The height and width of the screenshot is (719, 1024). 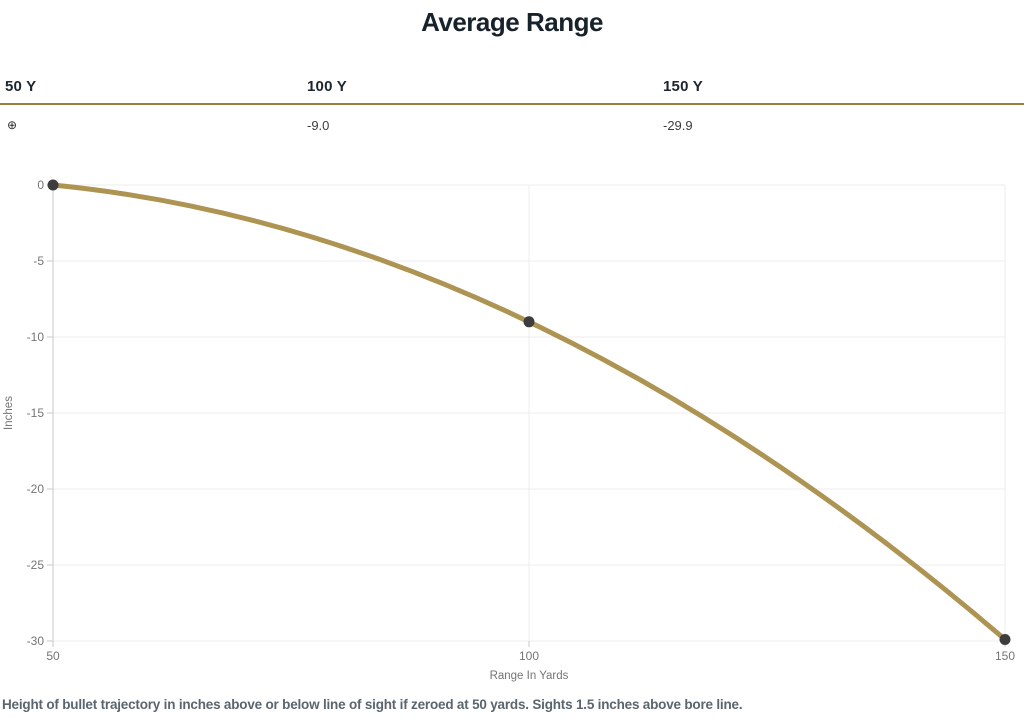 I want to click on drop-value-150y: -29.9, so click(x=678, y=125).